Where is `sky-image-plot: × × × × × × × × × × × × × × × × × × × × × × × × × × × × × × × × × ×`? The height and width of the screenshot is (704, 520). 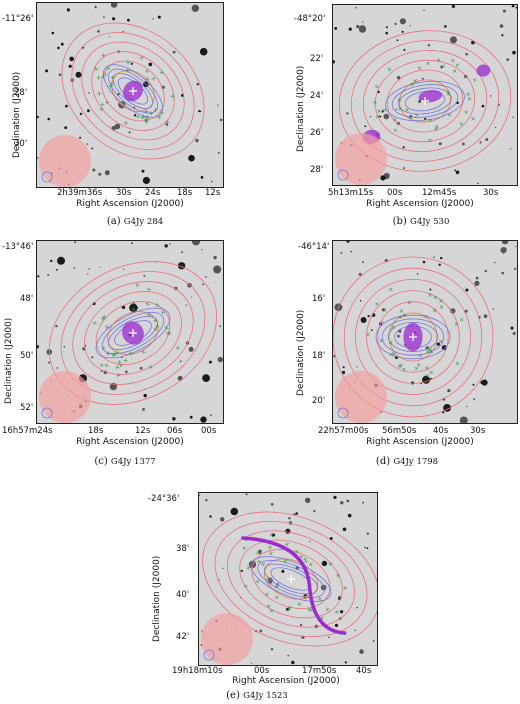 sky-image-plot: × × × × × × × × × × × × × × × × × × × × × × × × × × × × × × × × × × is located at coordinates (130, 95).